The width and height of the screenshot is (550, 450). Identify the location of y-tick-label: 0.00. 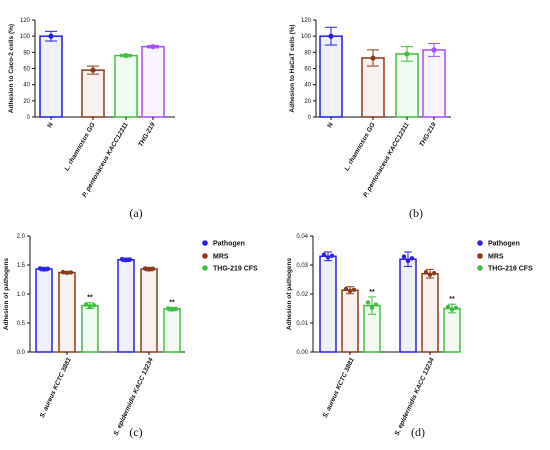
(302, 353).